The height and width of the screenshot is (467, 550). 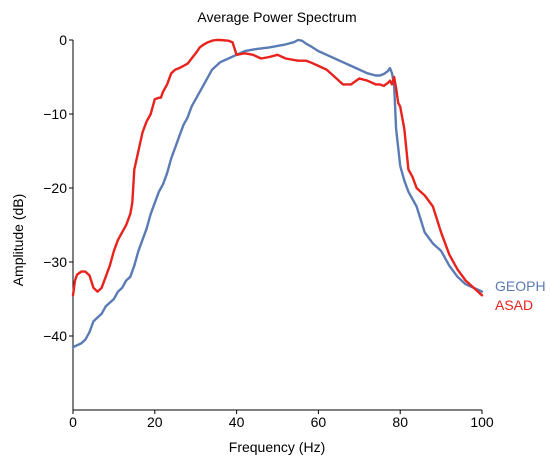 I want to click on legend-label-asad: ASAD, so click(x=514, y=305).